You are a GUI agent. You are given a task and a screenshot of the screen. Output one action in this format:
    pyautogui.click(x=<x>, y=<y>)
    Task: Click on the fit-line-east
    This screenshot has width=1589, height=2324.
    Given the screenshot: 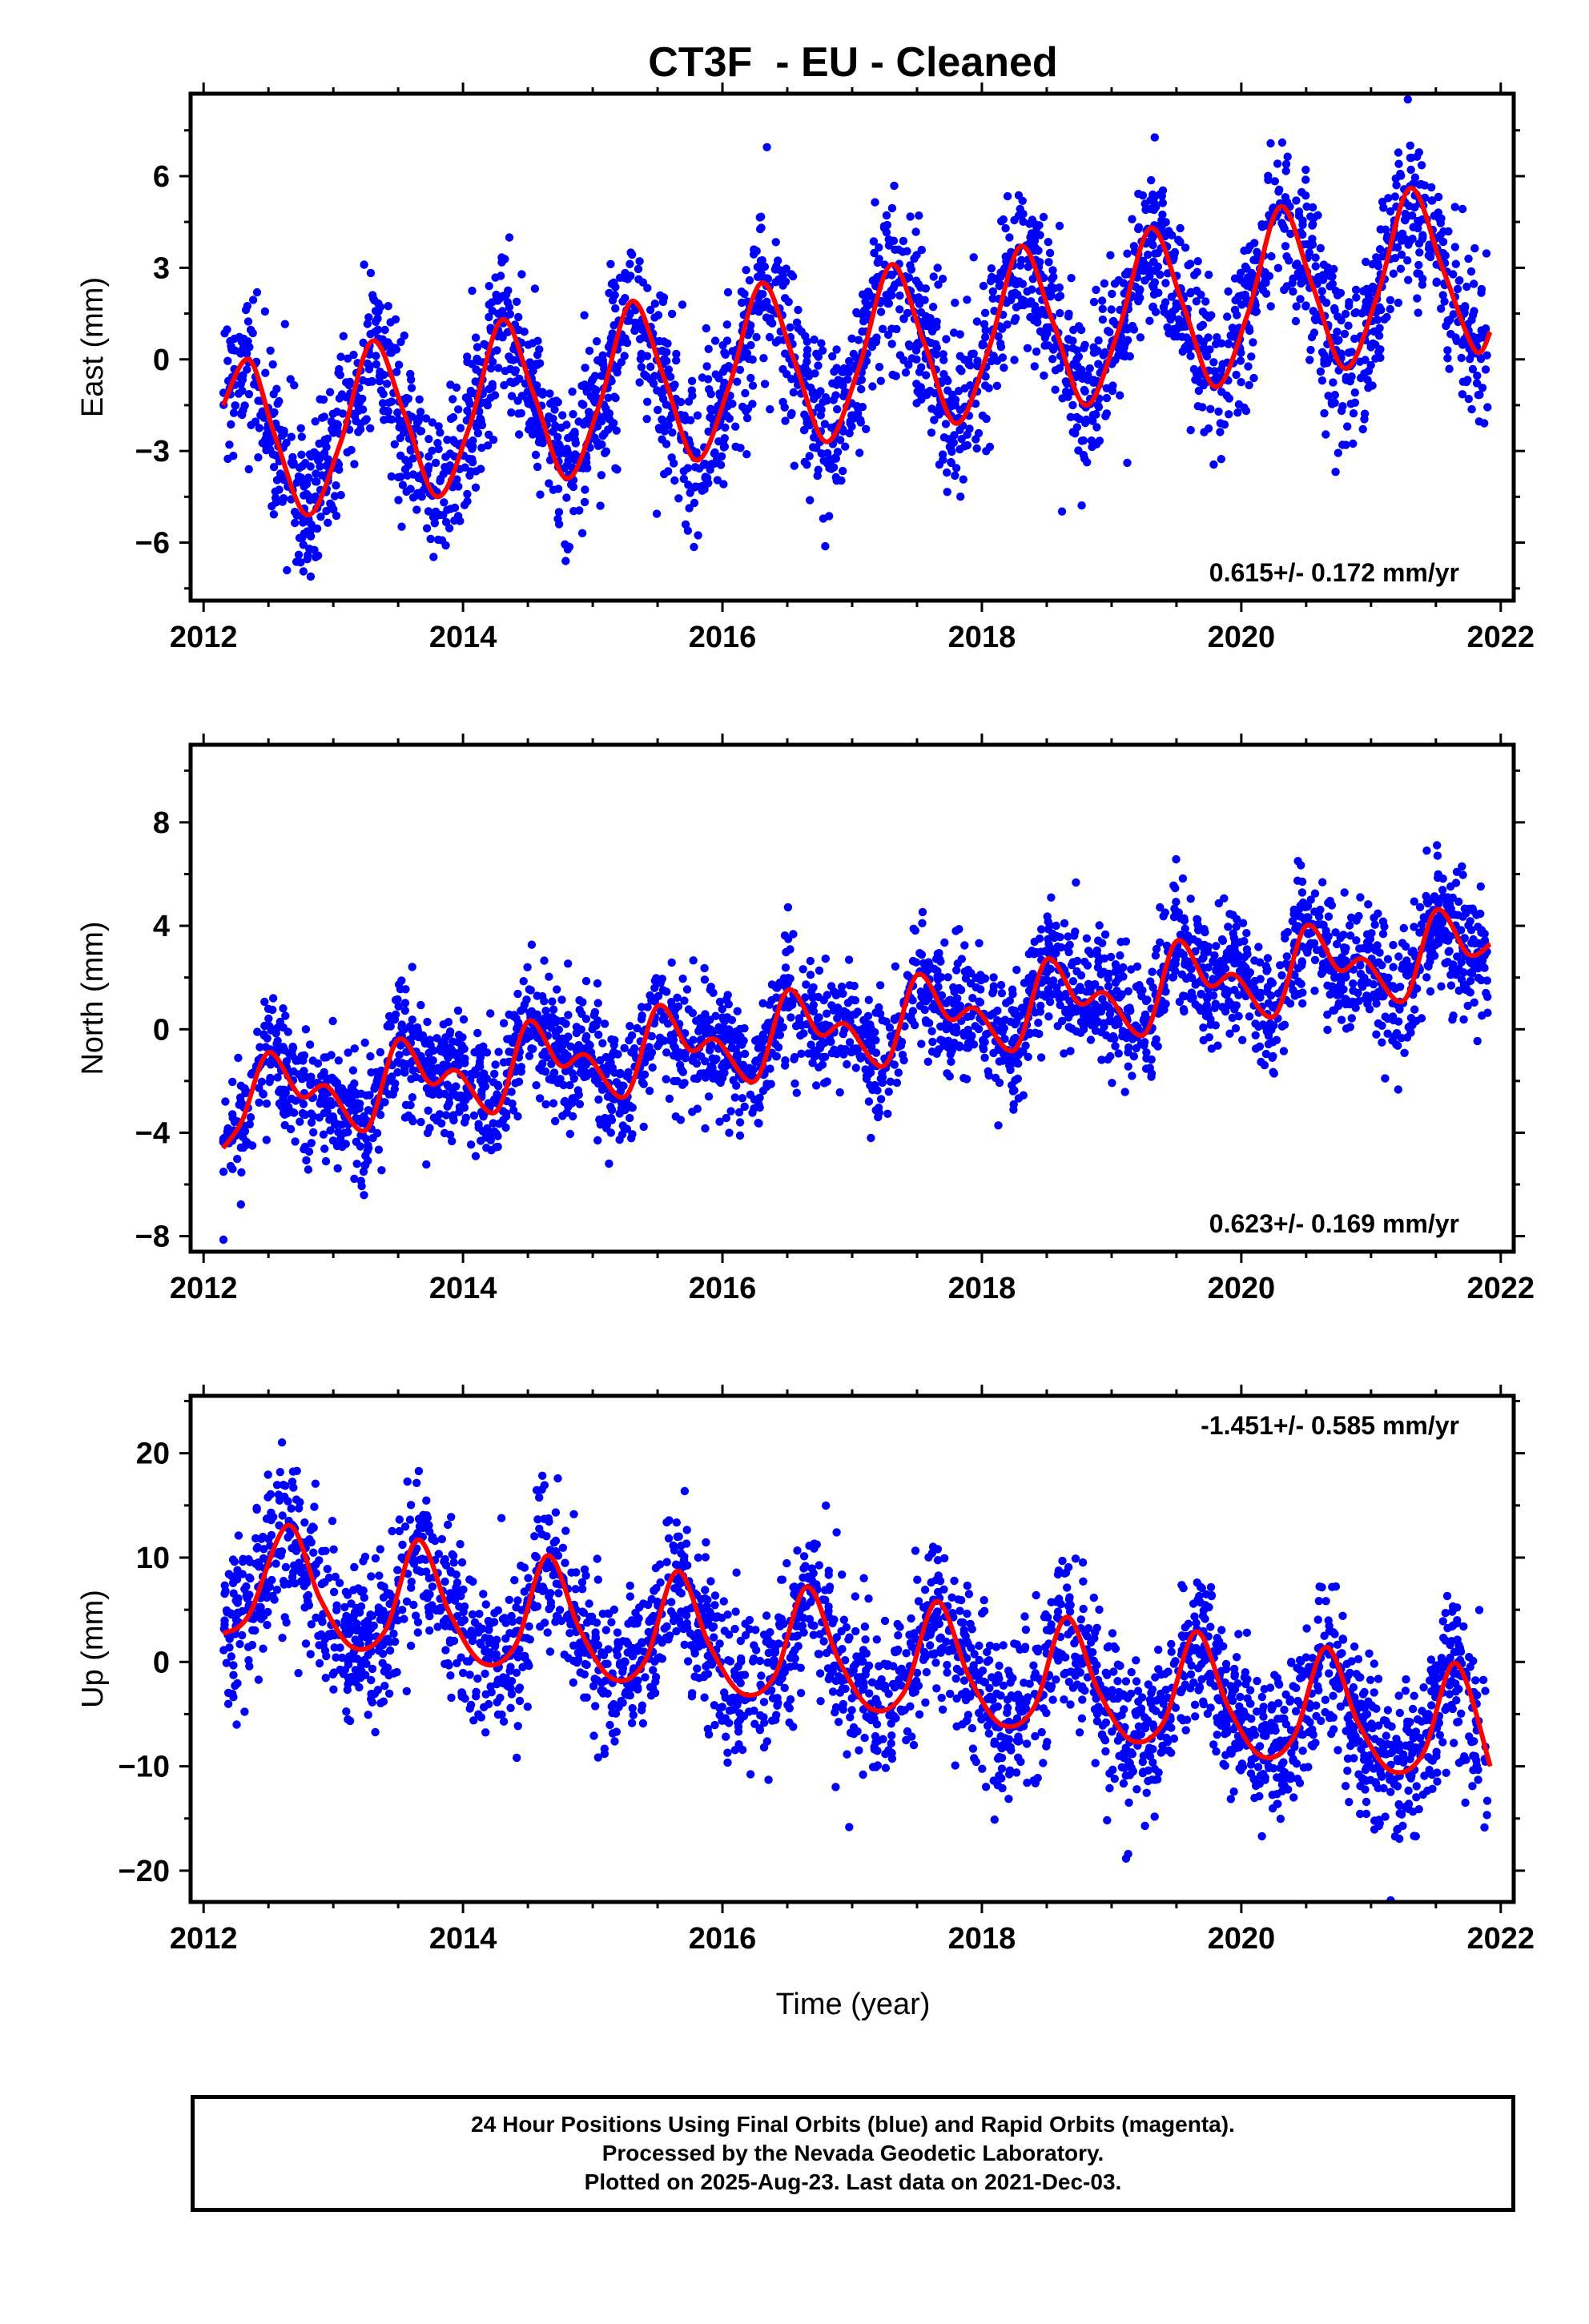 What is the action you would take?
    pyautogui.click(x=856, y=352)
    